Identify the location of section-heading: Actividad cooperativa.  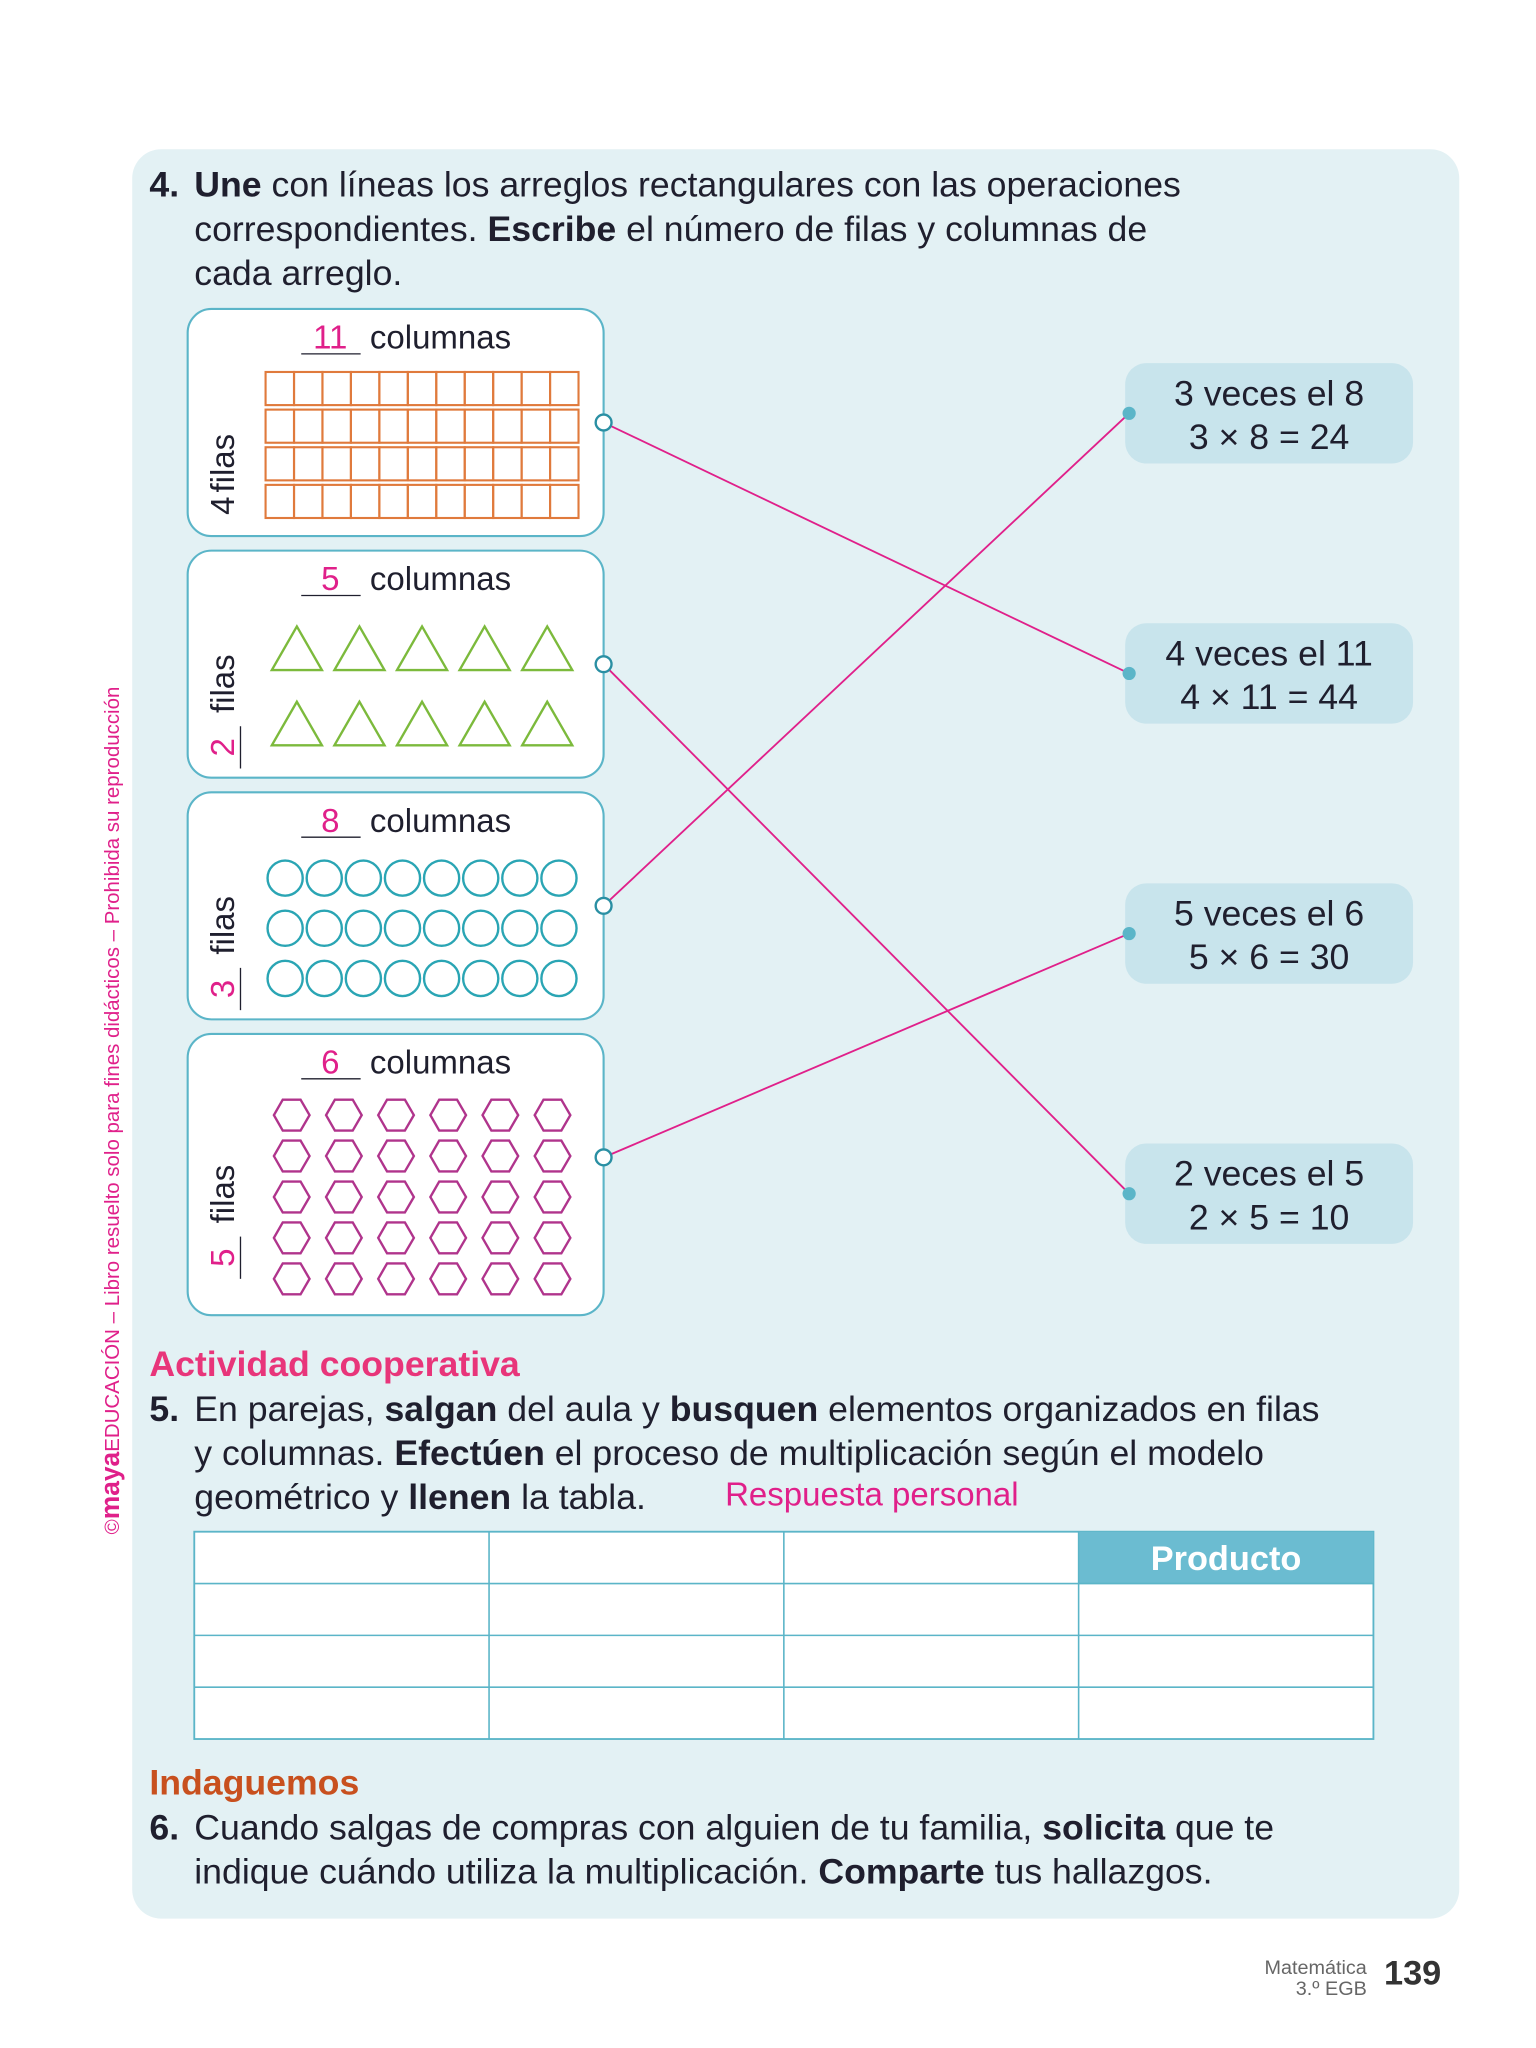
(335, 1364).